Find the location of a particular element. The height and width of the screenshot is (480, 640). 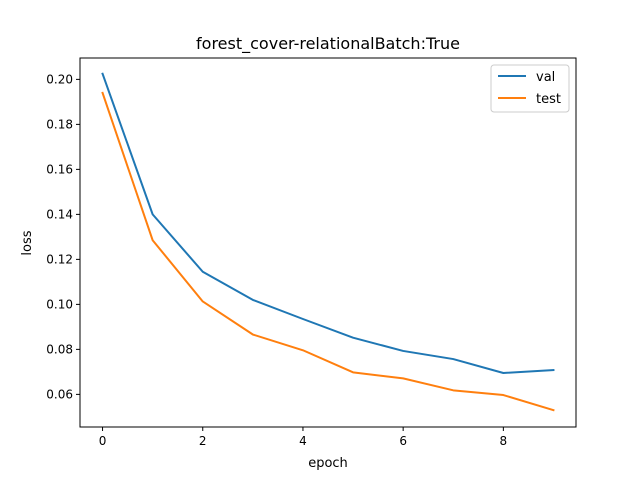

chart-title: forest_cover-relationalBatch:True is located at coordinates (328, 44).